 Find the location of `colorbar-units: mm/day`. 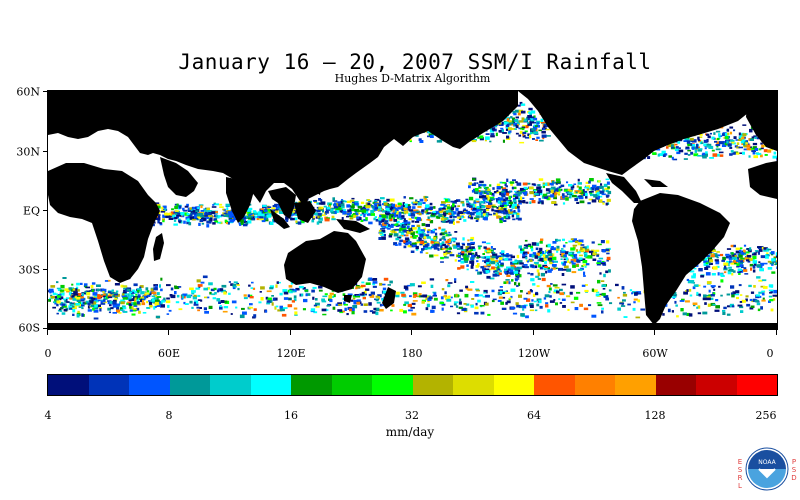

colorbar-units: mm/day is located at coordinates (410, 432).